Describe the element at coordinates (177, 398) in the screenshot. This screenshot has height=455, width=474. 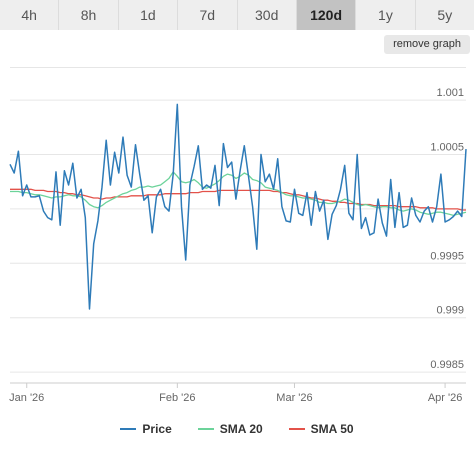
I see `x-tick-label: Feb '26` at that location.